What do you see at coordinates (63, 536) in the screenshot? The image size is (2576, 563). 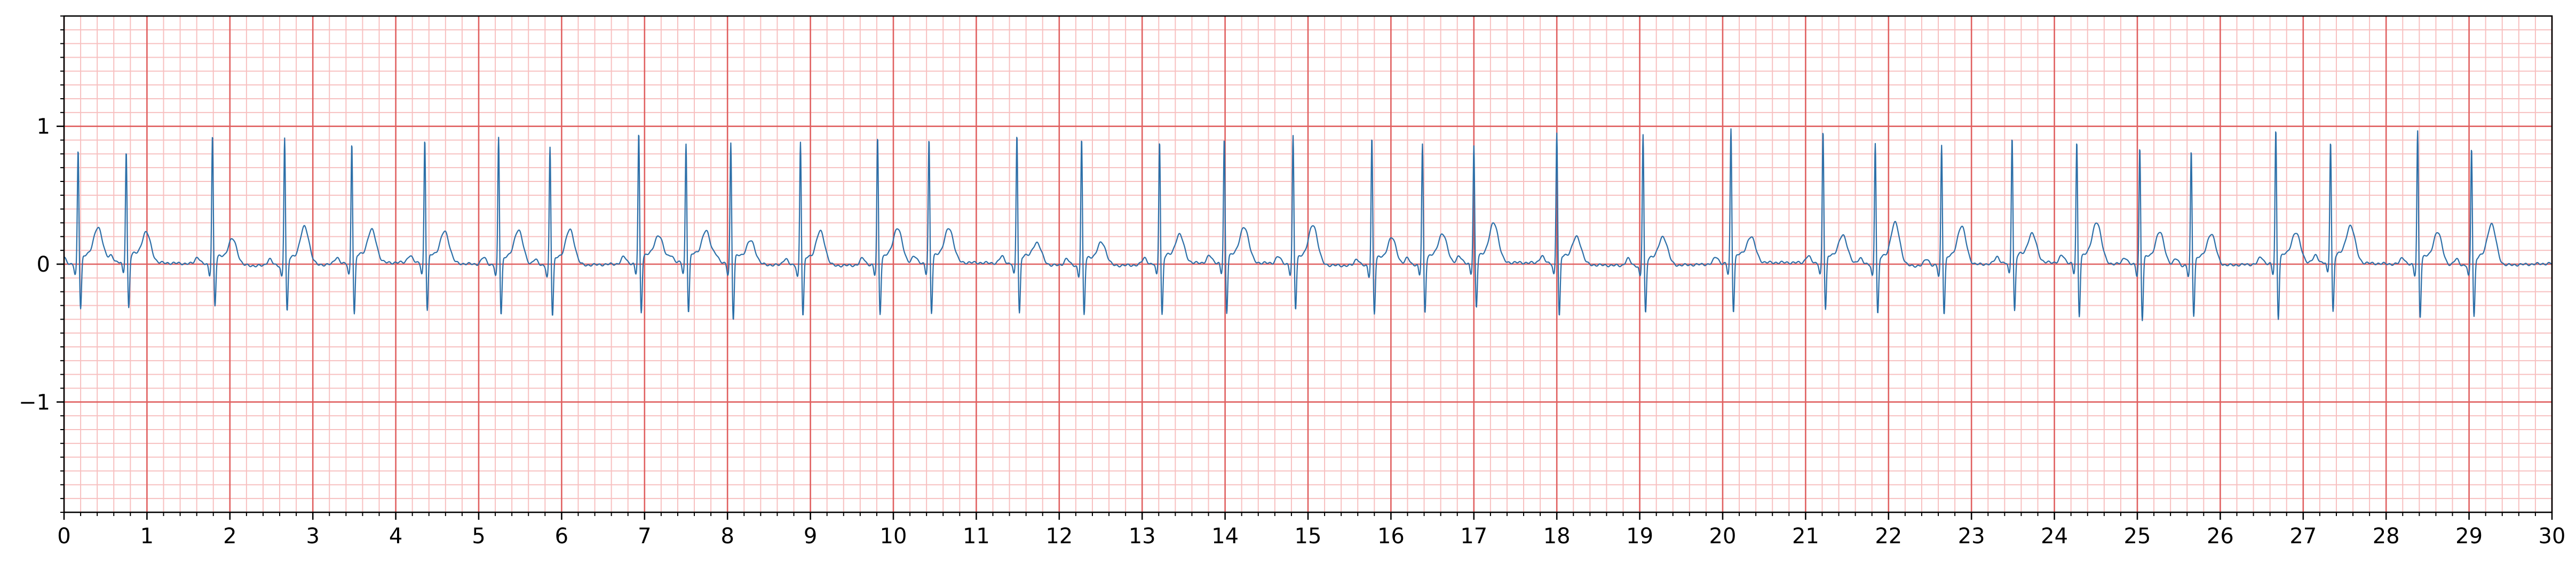 I see `x-tick-label: 0` at bounding box center [63, 536].